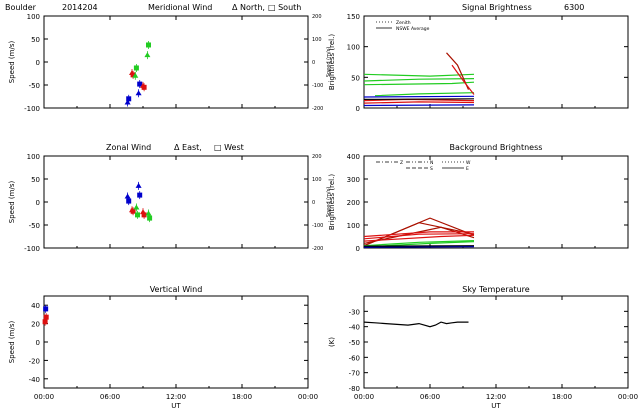 The image size is (640, 420). Describe the element at coordinates (468, 163) in the screenshot. I see `legend-label: W` at that location.